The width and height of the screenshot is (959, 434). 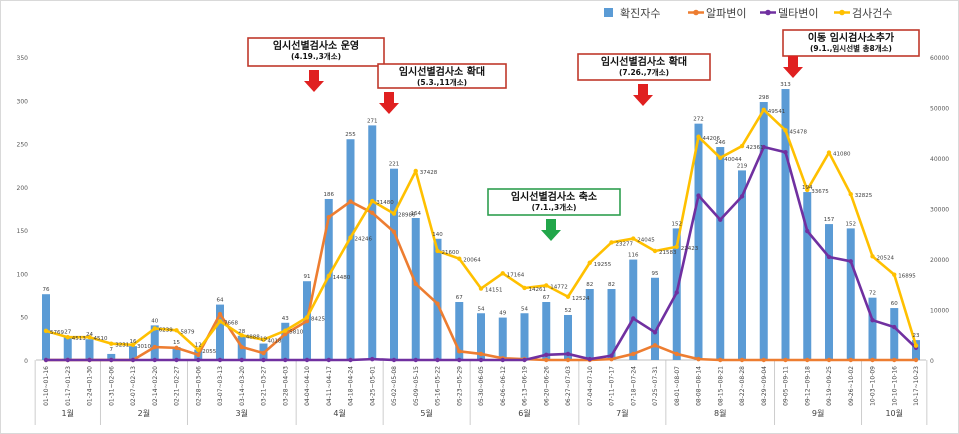 What do you see at coordinates (603, 265) in the screenshot?
I see `tests-data-label: 19255` at bounding box center [603, 265].